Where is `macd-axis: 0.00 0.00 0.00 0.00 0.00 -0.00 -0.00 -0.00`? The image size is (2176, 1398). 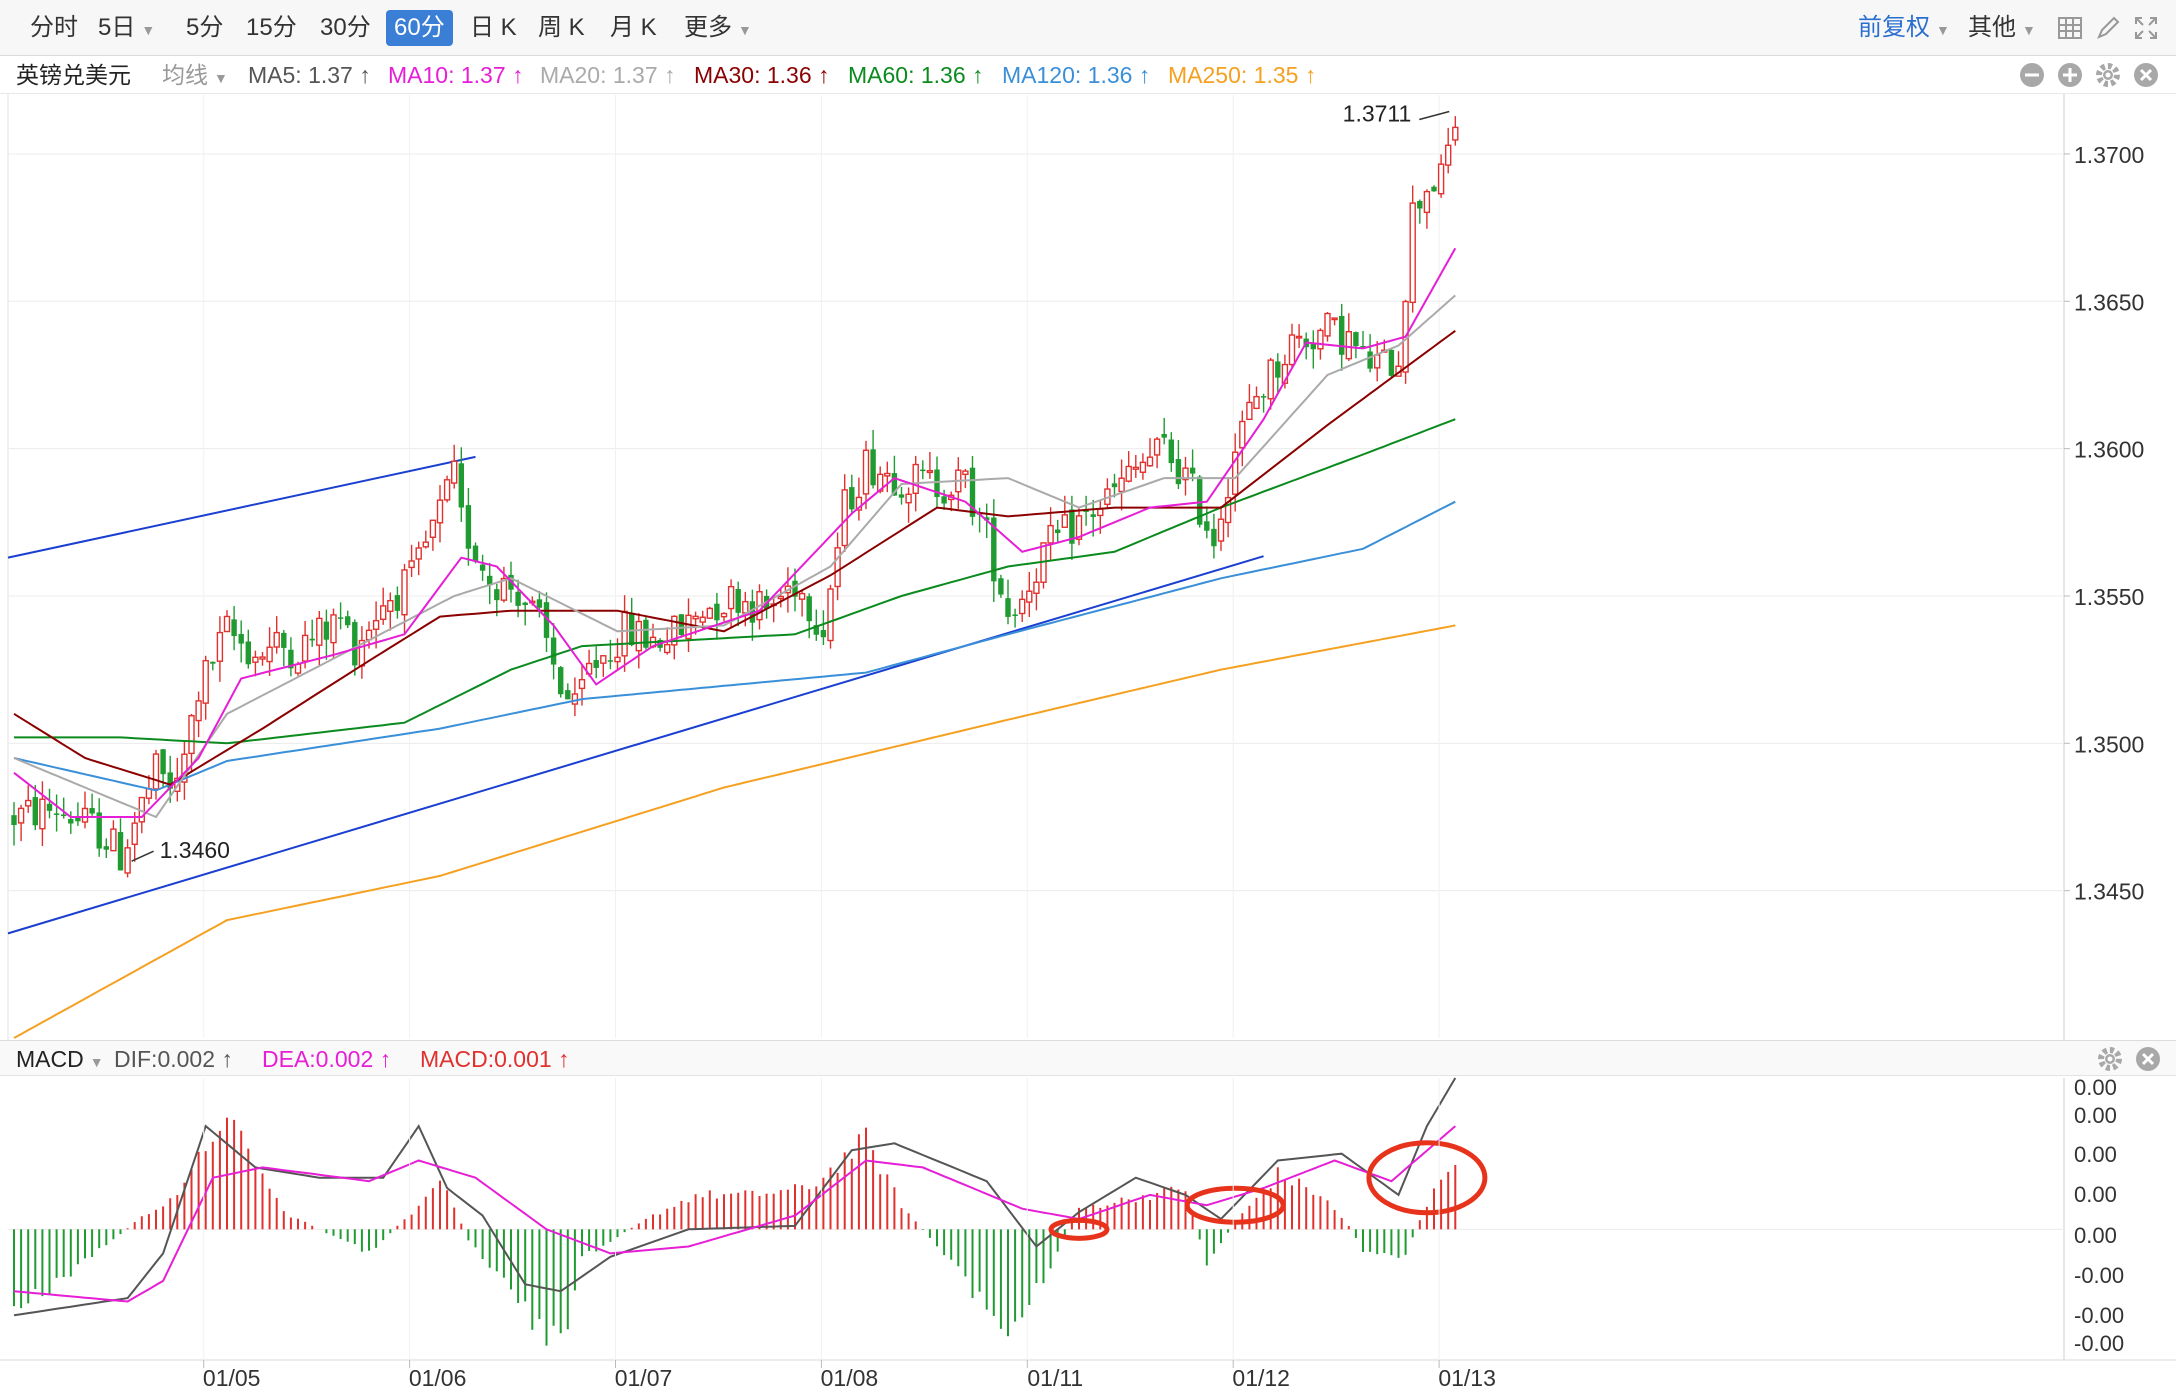 macd-axis: 0.00 0.00 0.00 0.00 0.00 -0.00 -0.00 -0.00 is located at coordinates (2099, 1215).